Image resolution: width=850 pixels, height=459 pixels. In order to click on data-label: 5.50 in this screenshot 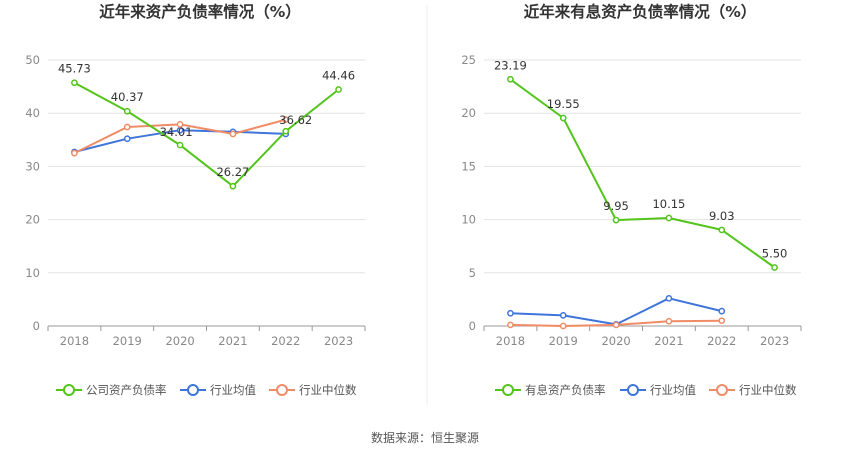, I will do `click(775, 253)`.